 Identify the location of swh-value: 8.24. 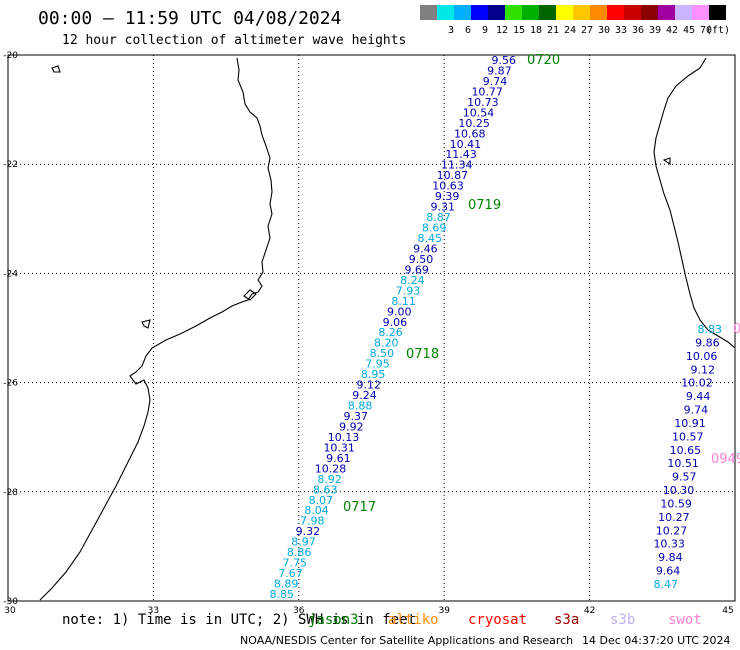
(412, 280).